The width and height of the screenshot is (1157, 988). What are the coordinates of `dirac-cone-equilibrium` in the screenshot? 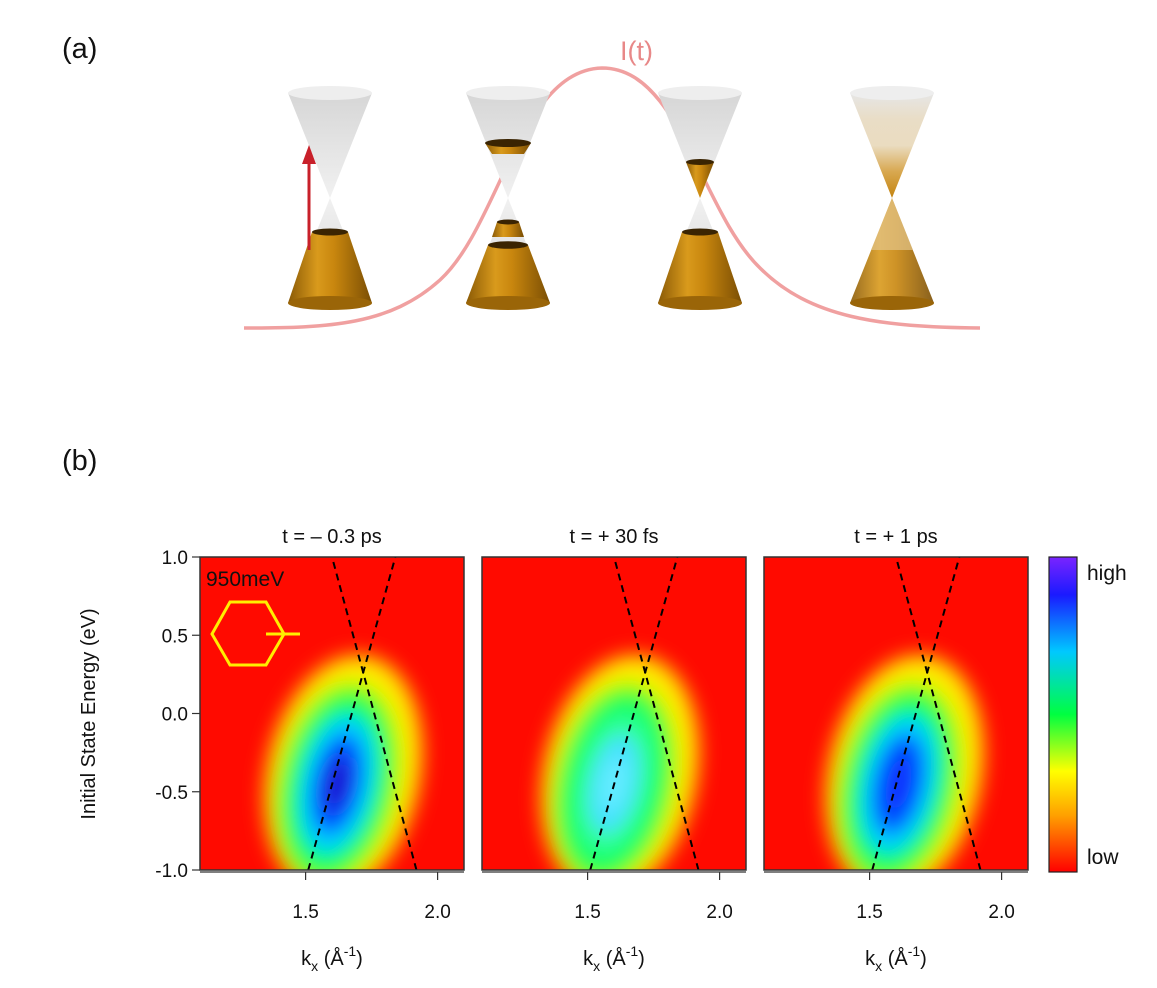 It's located at (330, 198).